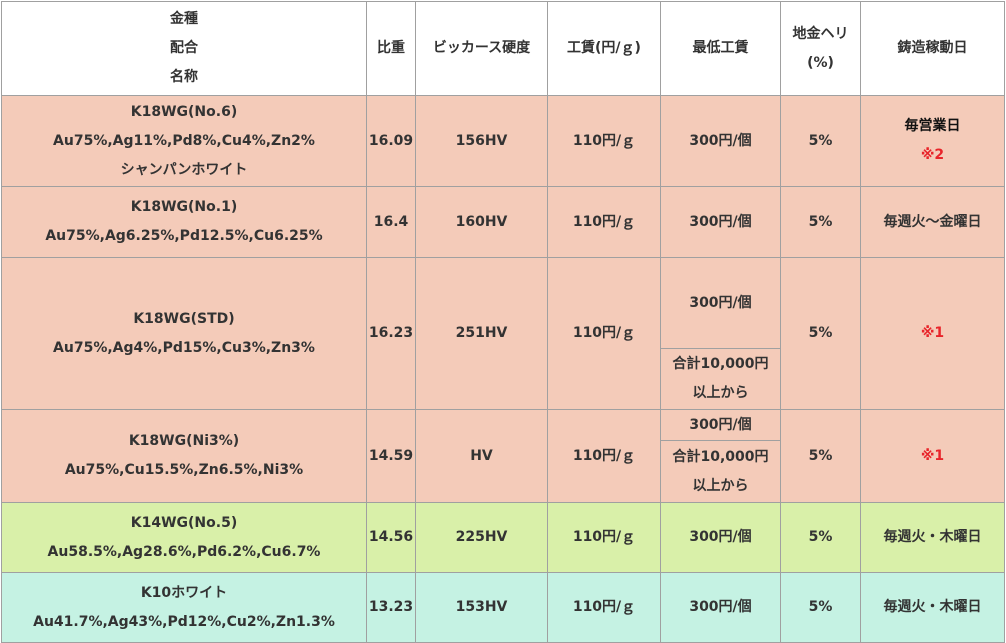 The height and width of the screenshot is (643, 1006). I want to click on days-line: 毎週火～金曜日, so click(932, 221).